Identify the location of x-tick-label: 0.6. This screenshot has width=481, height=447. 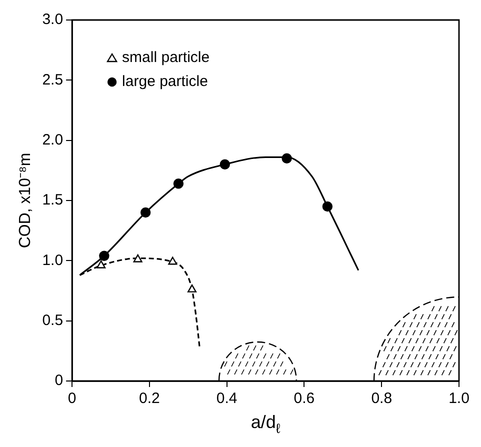
(304, 399).